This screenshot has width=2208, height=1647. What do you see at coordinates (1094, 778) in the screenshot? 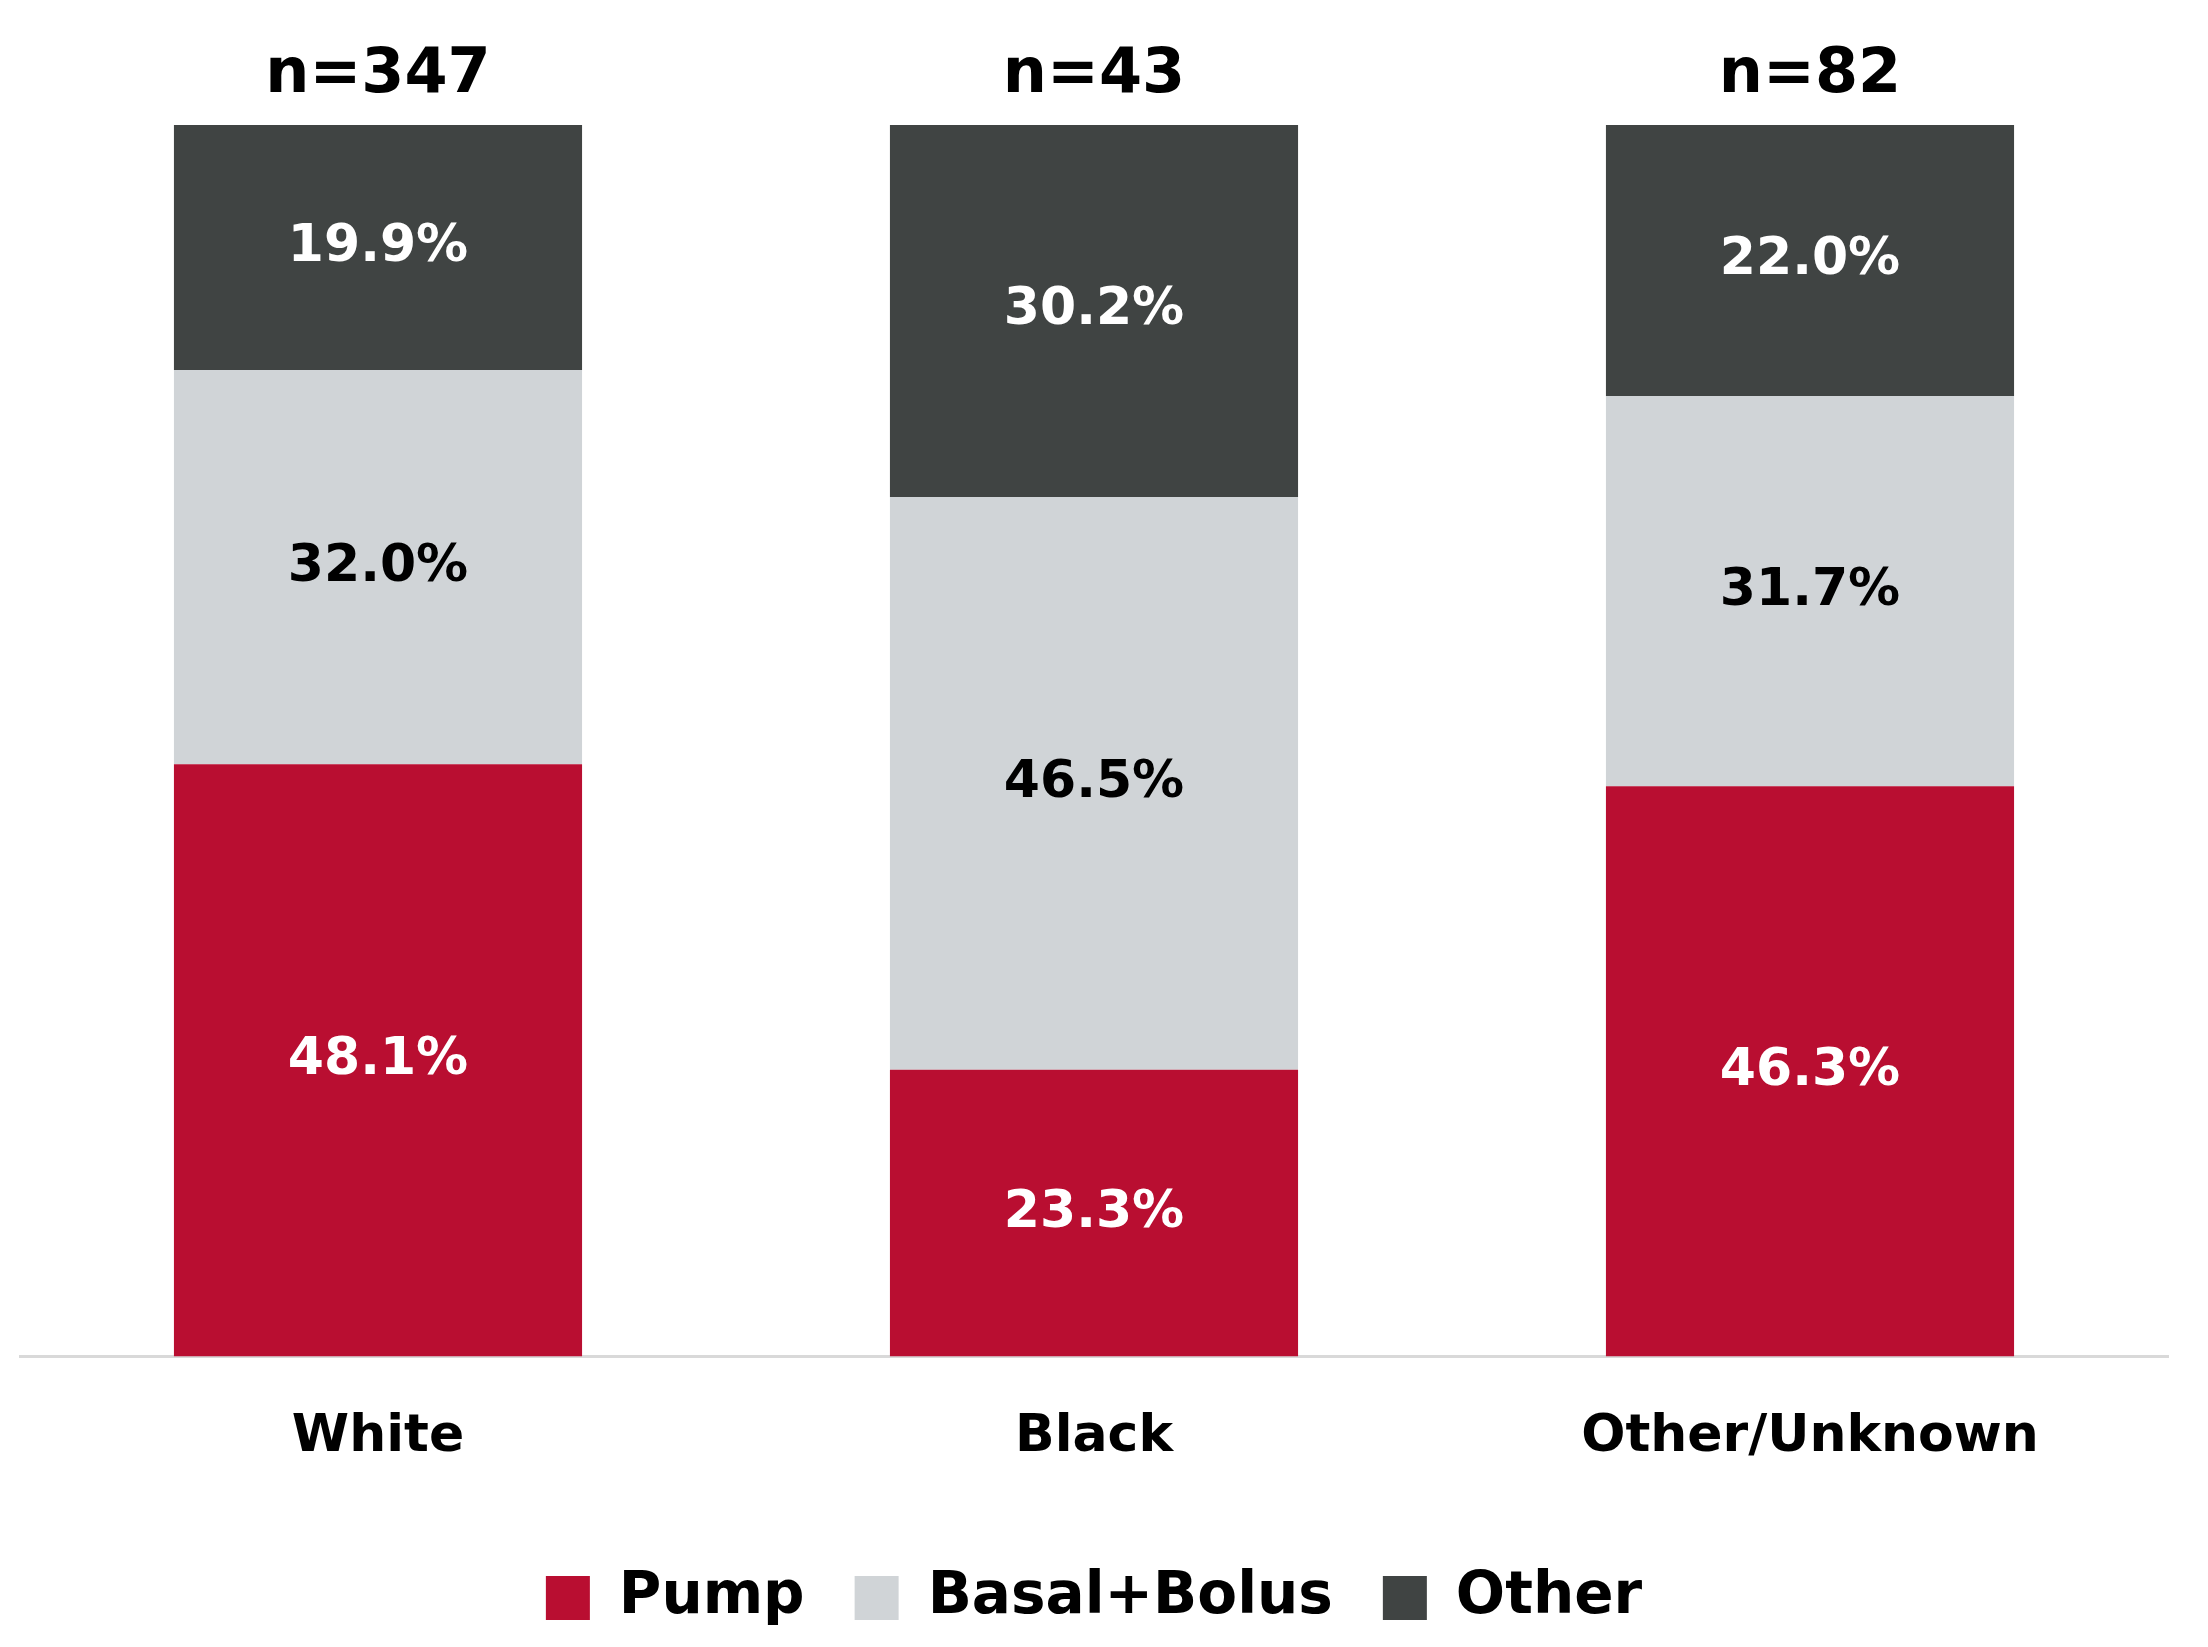
I see `data-label: 46.5%` at bounding box center [1094, 778].